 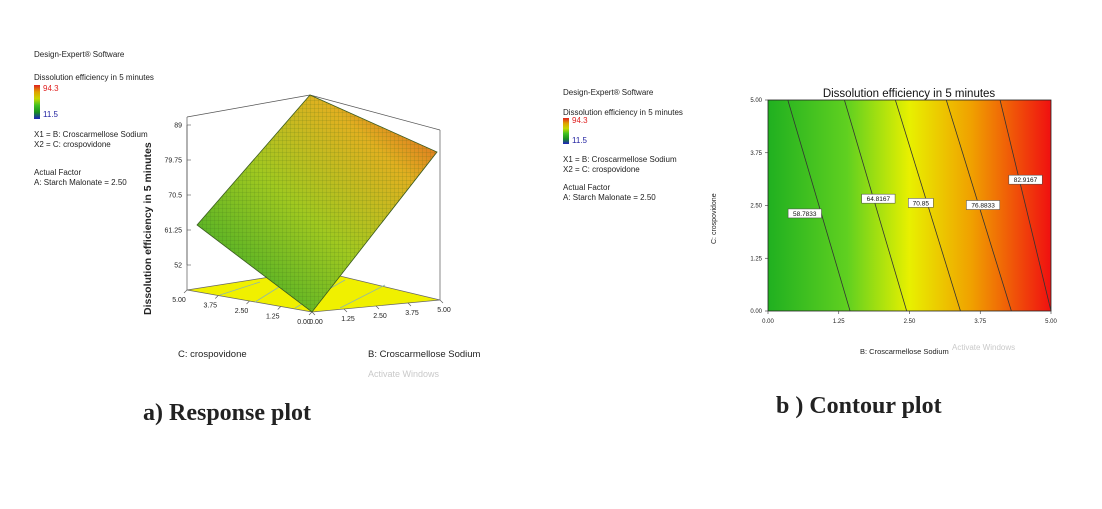 I want to click on contour-lines: 58.7833 64.8167 70.85 76.8833 82.9167, so click(x=919, y=205).